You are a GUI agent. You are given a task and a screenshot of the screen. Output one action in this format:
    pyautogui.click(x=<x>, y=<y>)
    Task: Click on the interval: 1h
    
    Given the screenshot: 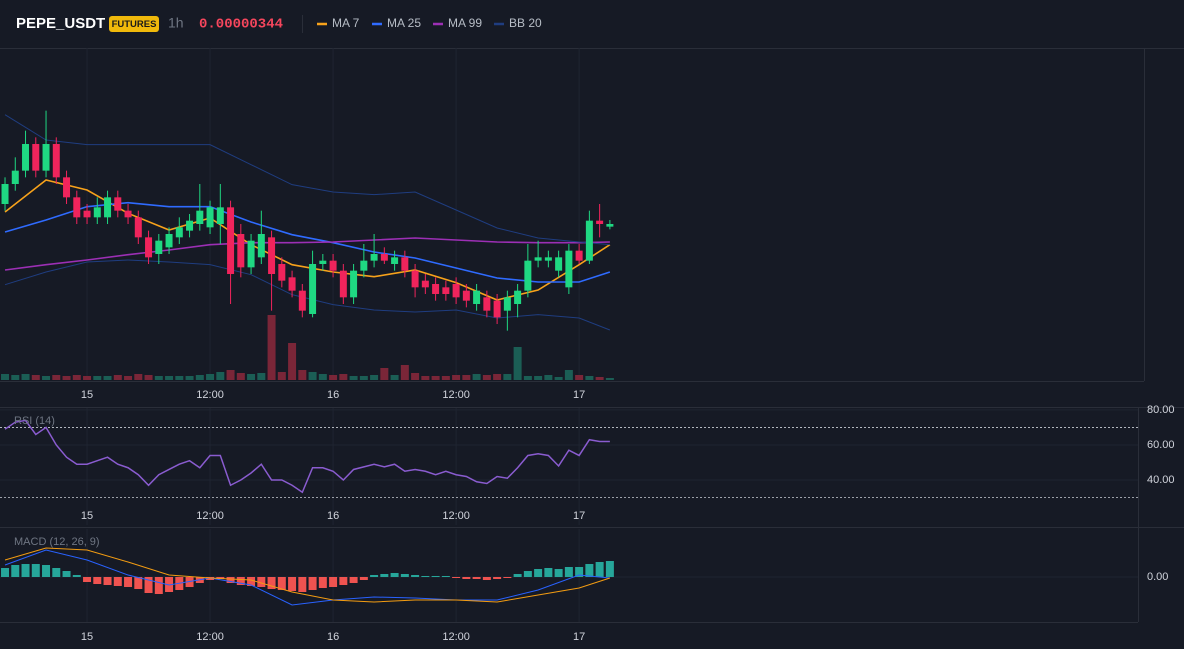 What is the action you would take?
    pyautogui.click(x=176, y=23)
    